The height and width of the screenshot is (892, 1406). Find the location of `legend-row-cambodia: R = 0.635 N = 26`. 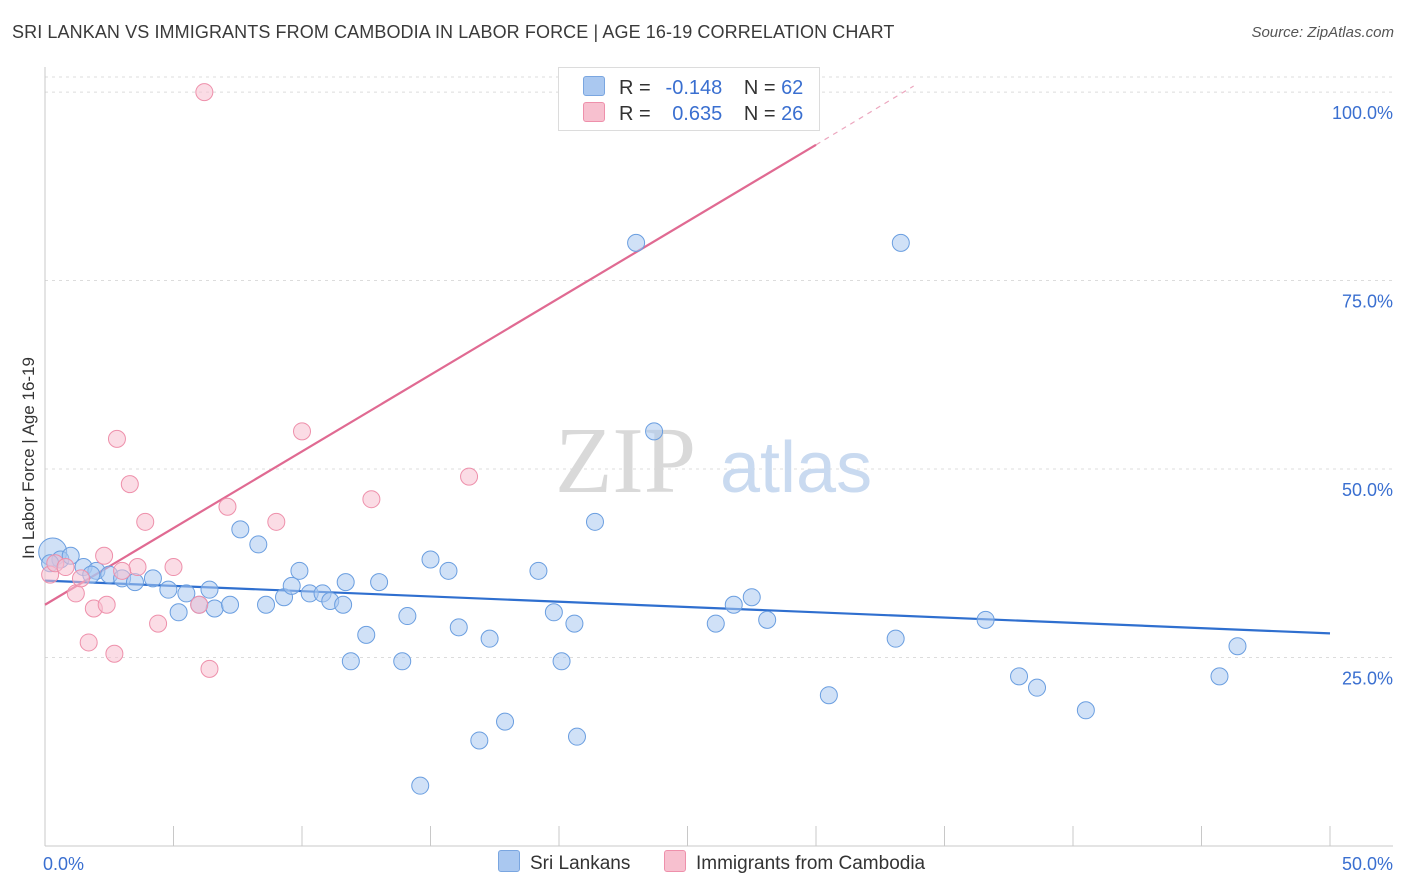

legend-row-cambodia: R = 0.635 N = 26 is located at coordinates (693, 114).